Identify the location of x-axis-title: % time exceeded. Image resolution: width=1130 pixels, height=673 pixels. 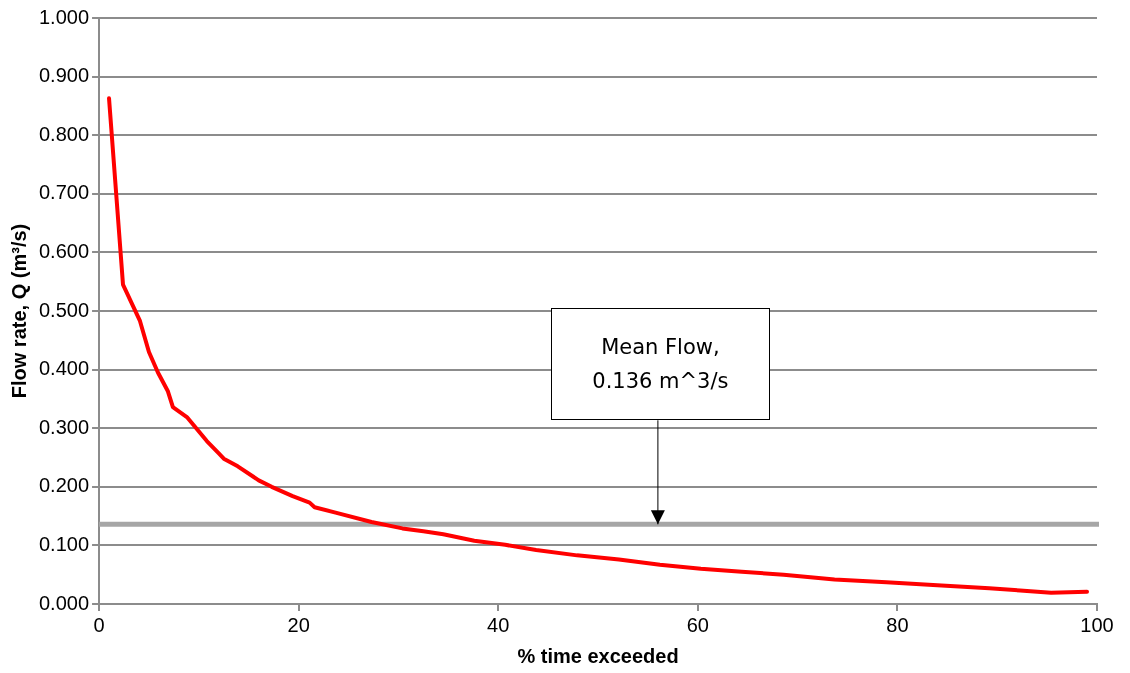
(598, 655).